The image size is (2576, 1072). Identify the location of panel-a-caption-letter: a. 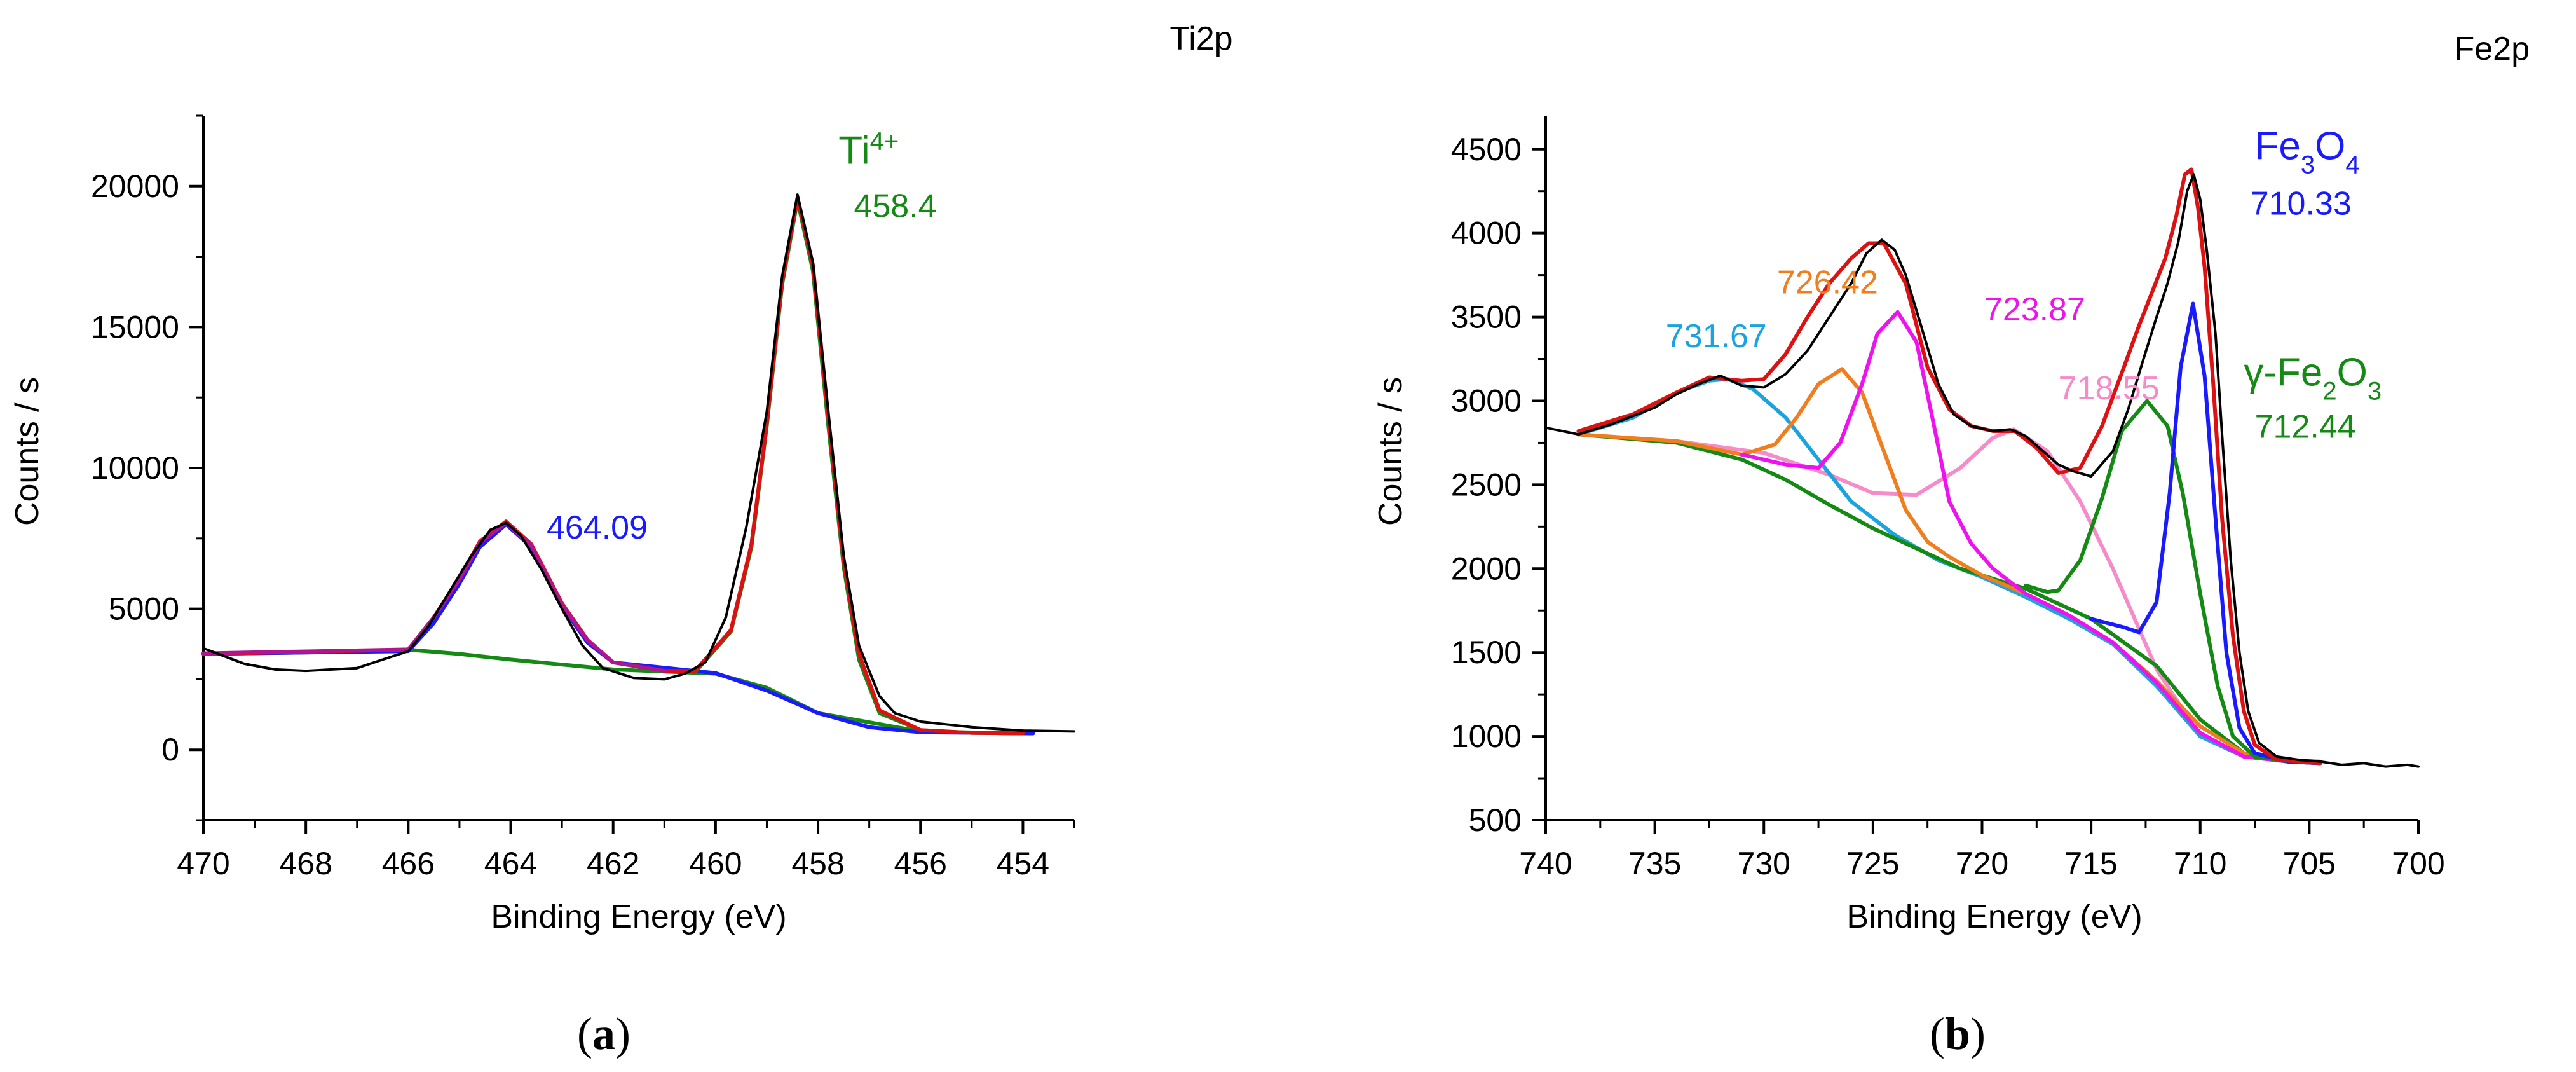
(603, 1033).